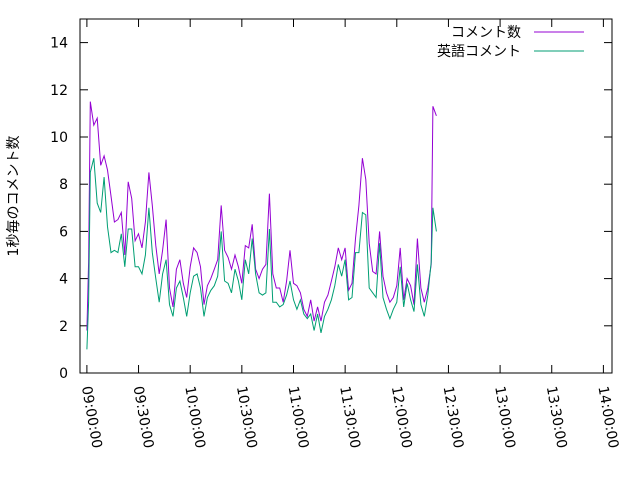 The width and height of the screenshot is (640, 480). I want to click on x-tick-label: 11:30:00, so click(349, 417).